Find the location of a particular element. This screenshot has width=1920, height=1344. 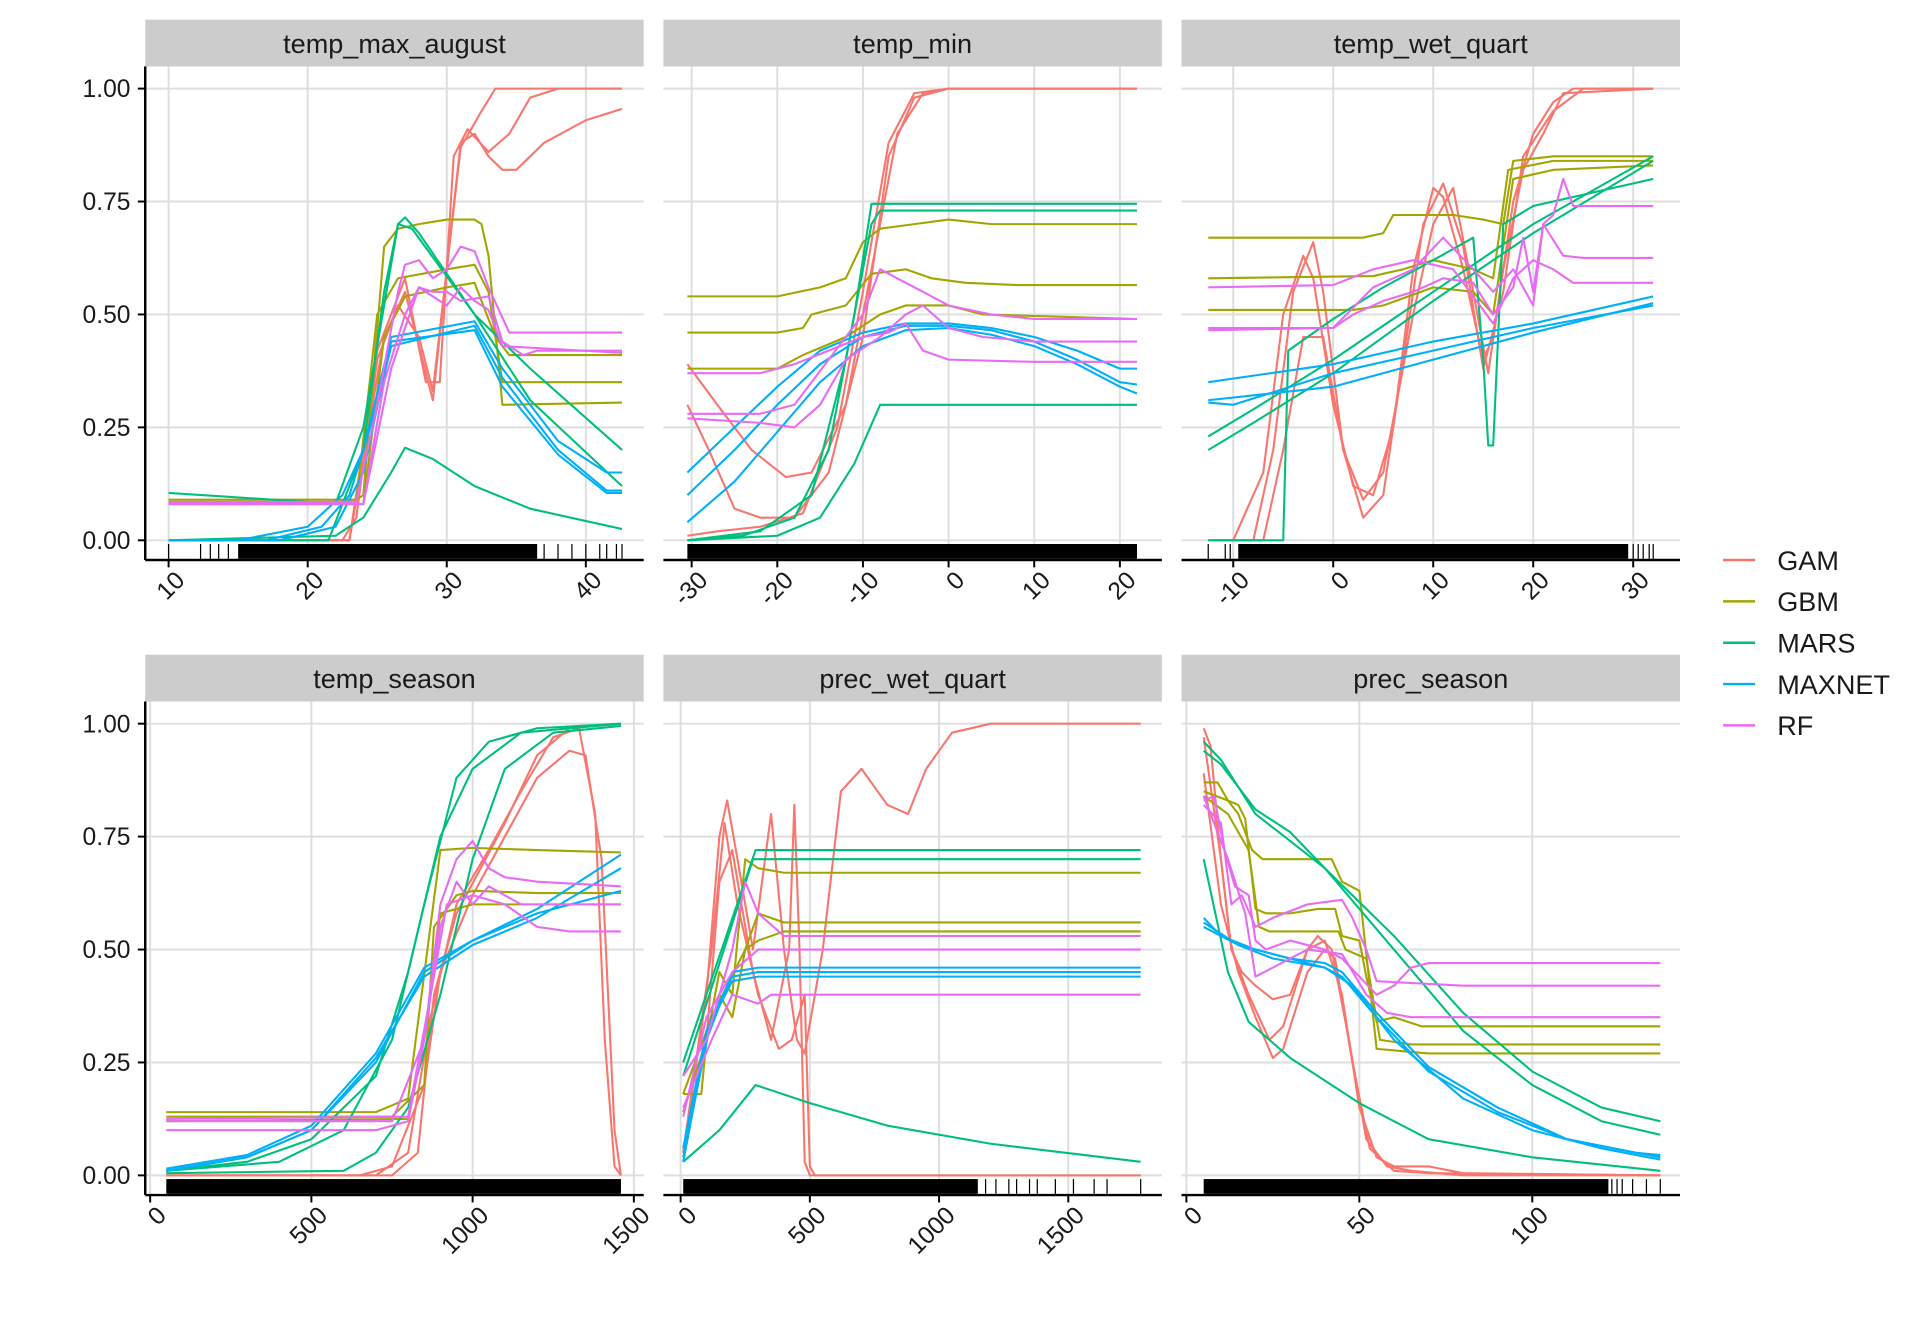

x-tick-label: -30 is located at coordinates (691, 589).